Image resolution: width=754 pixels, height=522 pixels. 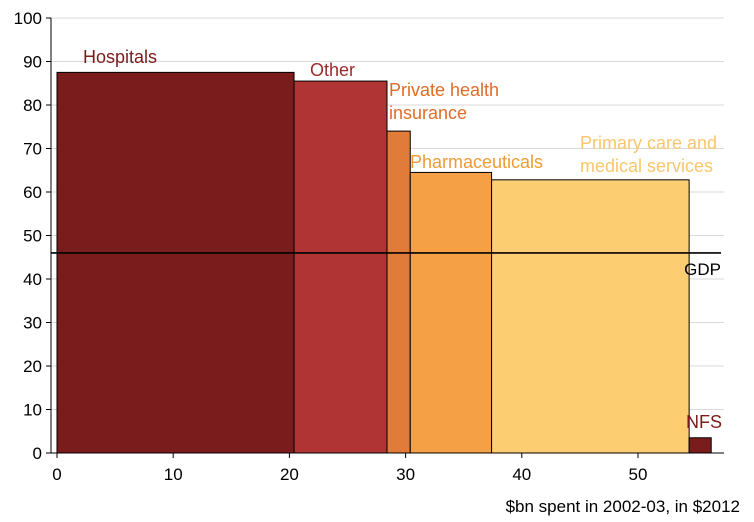 I want to click on x-tick-labels: 0 10 20 30 40 50, so click(x=349, y=474).